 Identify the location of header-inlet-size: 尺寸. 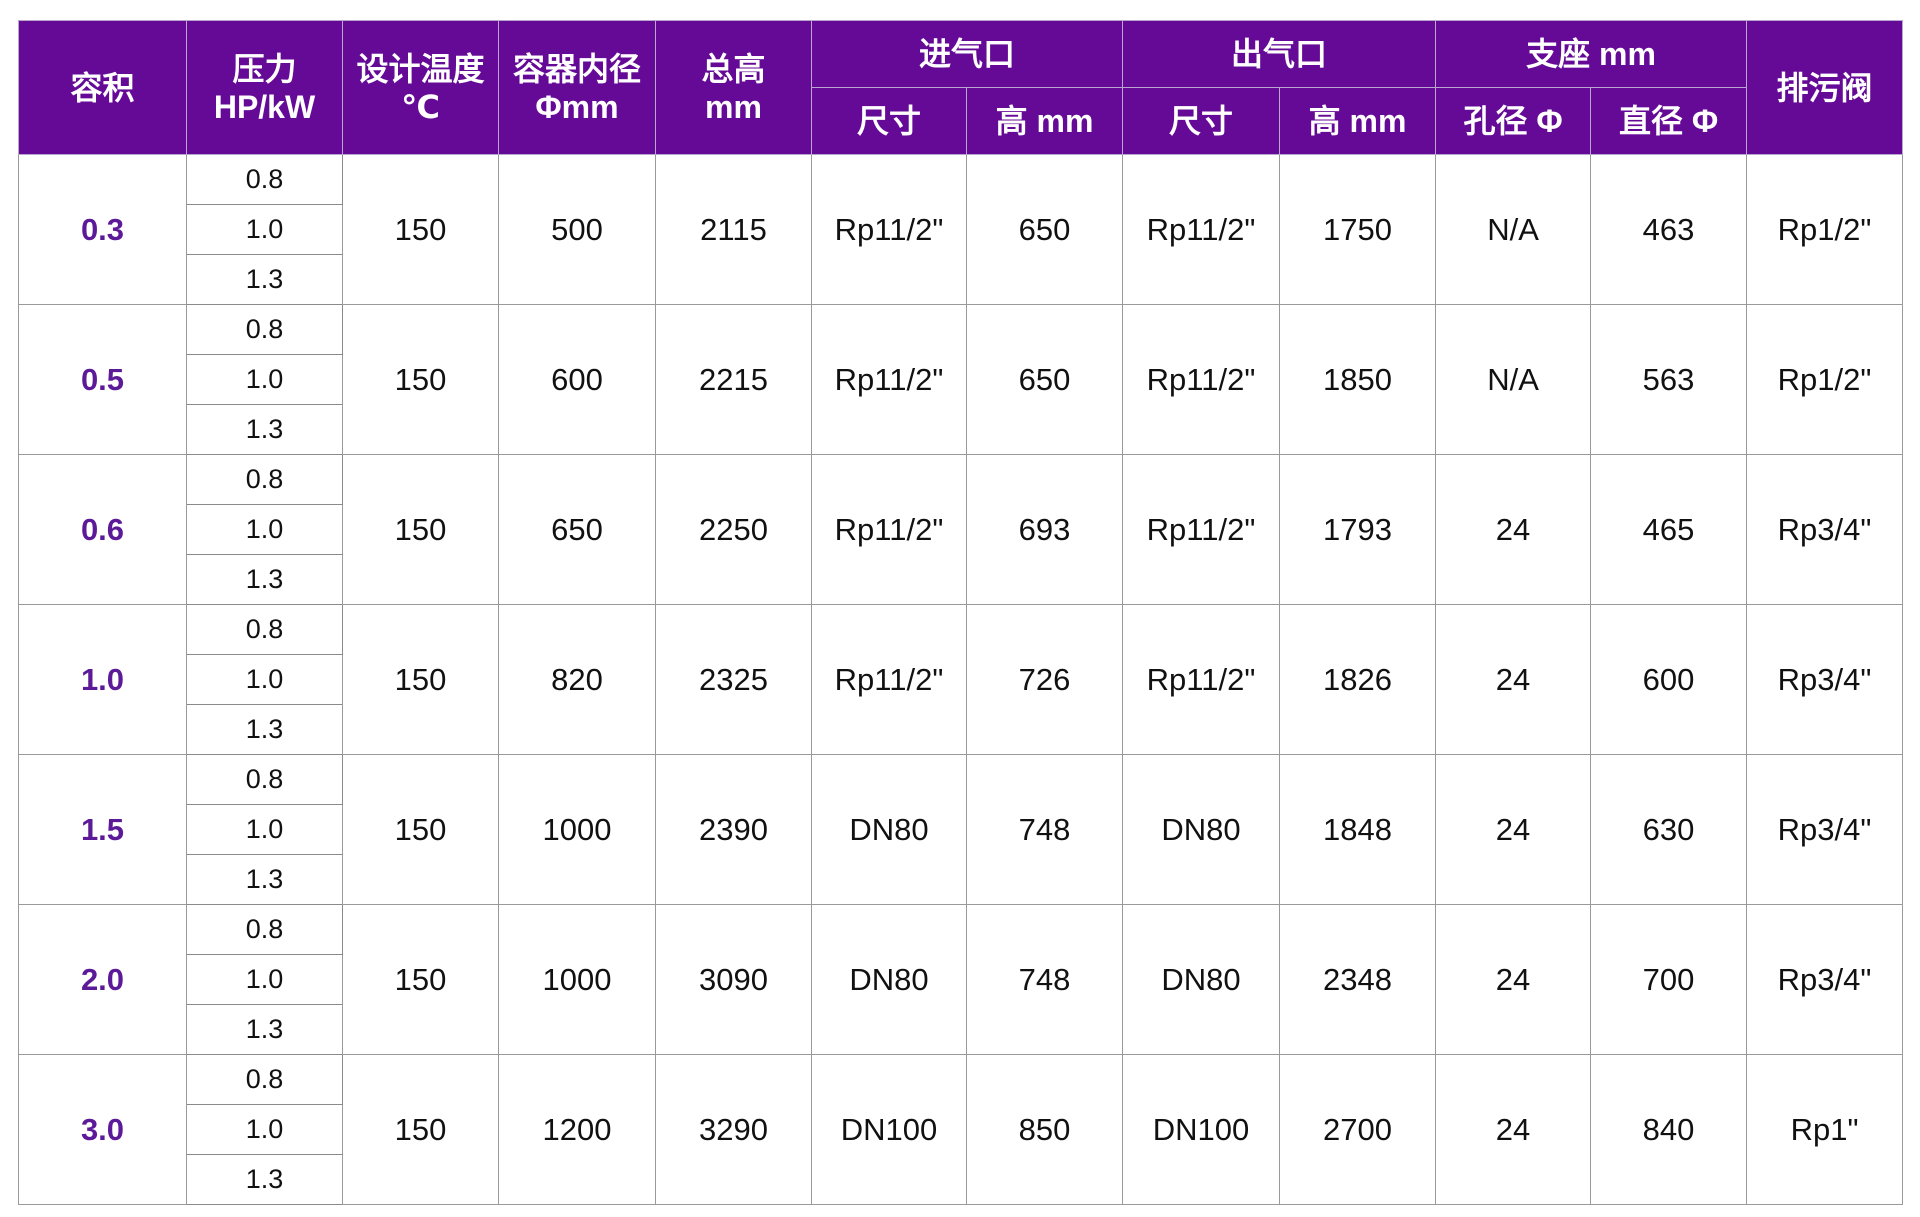
(889, 121).